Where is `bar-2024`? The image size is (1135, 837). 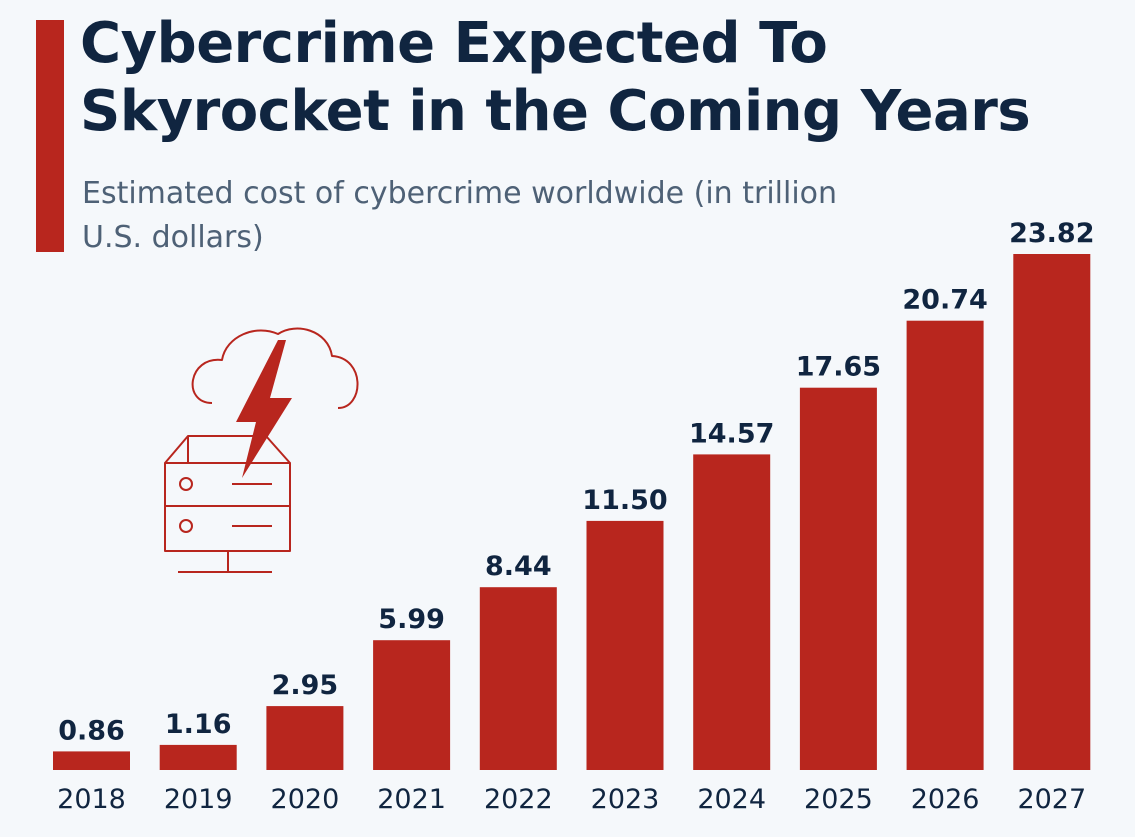
bar-2024 is located at coordinates (732, 612).